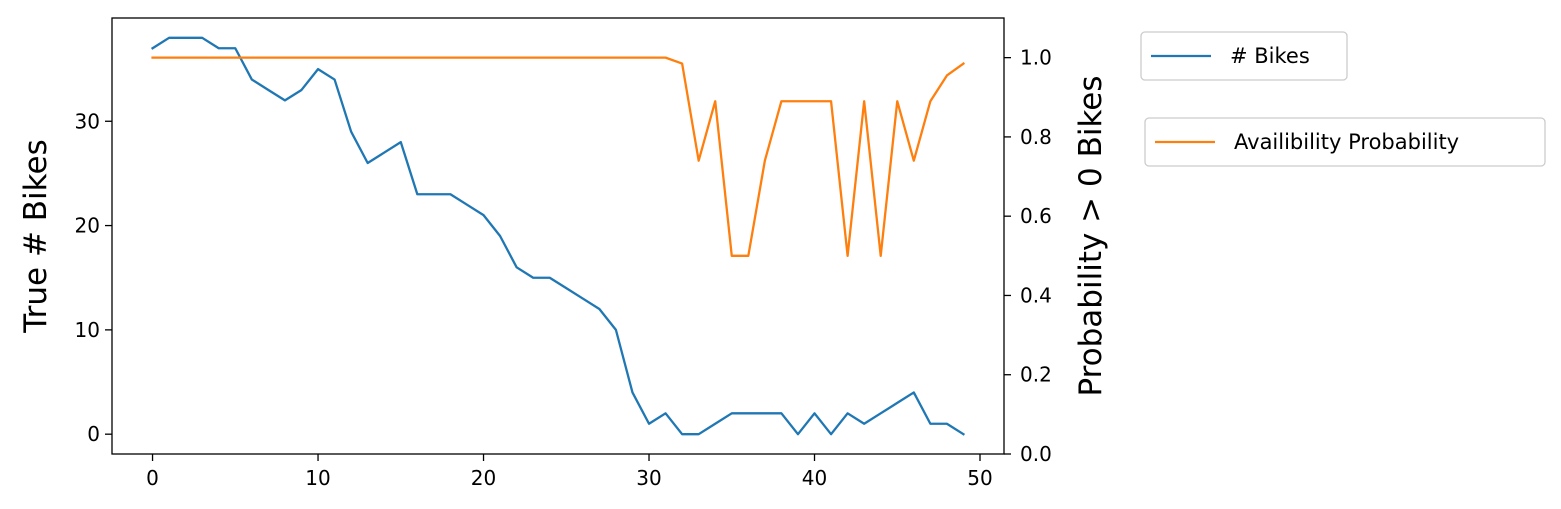 This screenshot has width=1561, height=509. I want to click on legend-label-availability: Availibility Probability, so click(1346, 142).